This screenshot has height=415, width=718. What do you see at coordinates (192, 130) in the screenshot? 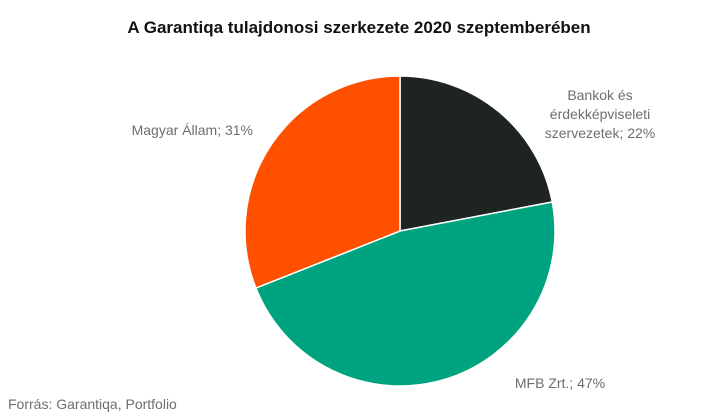
I see `slice-label: Magyar Állam; 31%` at bounding box center [192, 130].